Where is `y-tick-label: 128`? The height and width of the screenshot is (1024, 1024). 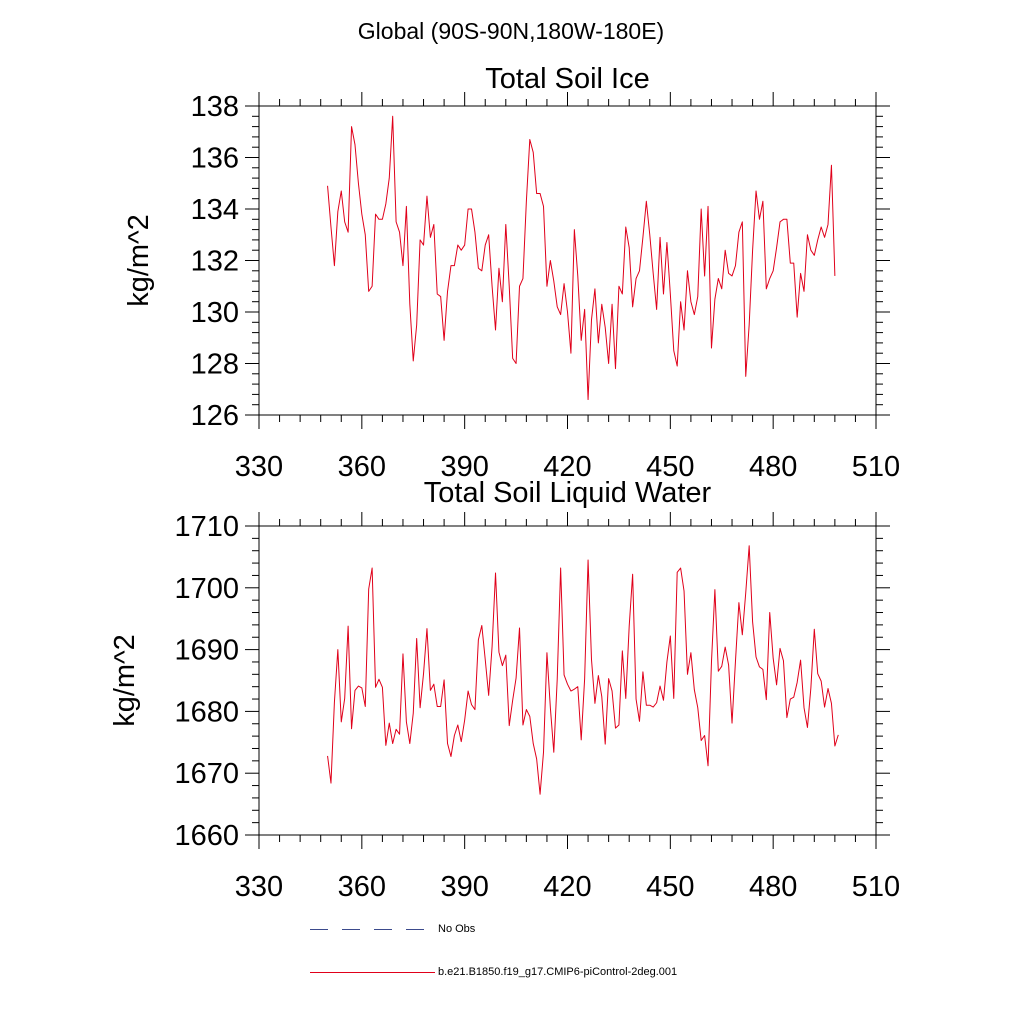
y-tick-label: 128 is located at coordinates (215, 365).